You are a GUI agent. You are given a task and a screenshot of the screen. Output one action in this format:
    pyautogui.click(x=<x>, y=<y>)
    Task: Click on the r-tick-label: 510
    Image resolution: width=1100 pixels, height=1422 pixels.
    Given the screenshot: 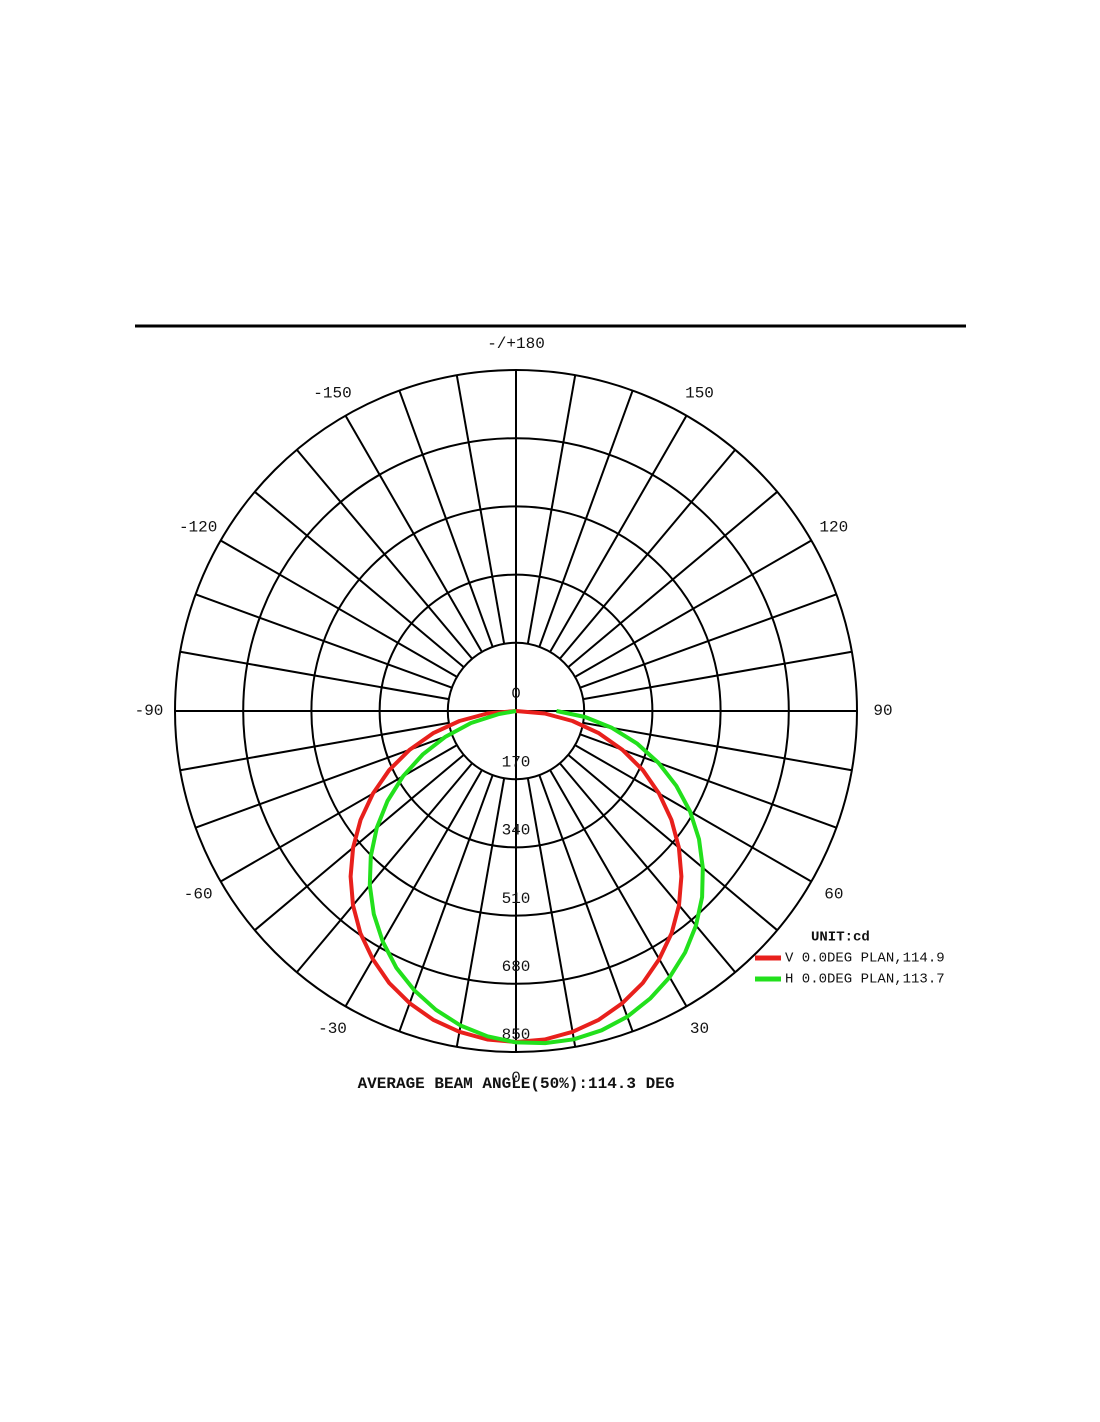 What is the action you would take?
    pyautogui.click(x=516, y=899)
    